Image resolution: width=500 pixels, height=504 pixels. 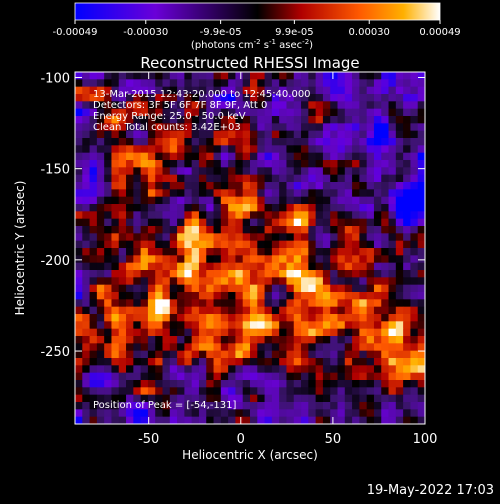 I want to click on colorbar-tick-label: -9.9e-05, so click(x=221, y=32).